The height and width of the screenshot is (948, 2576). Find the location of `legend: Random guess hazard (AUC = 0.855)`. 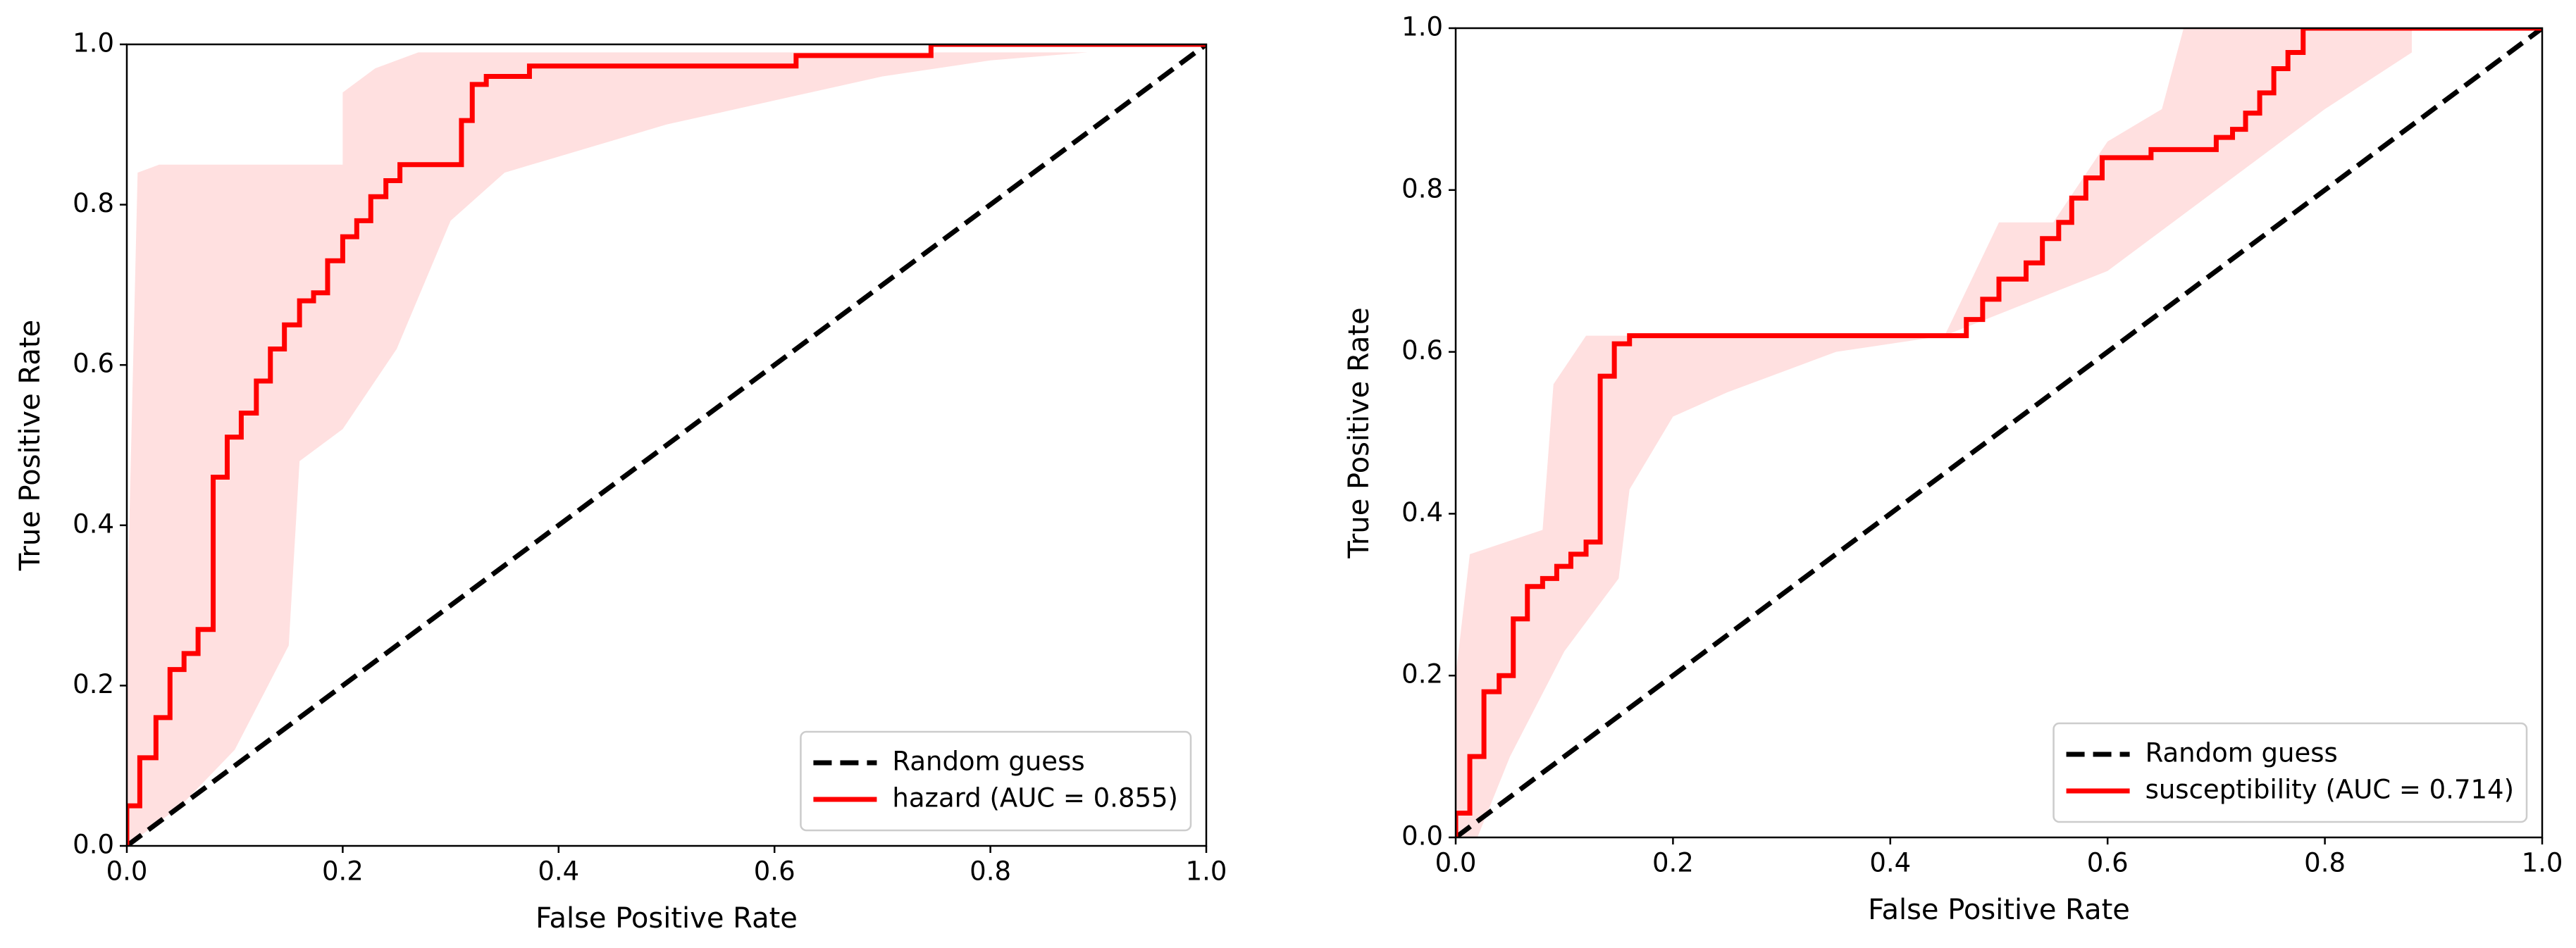

legend: Random guess hazard (AUC = 0.855) is located at coordinates (996, 781).